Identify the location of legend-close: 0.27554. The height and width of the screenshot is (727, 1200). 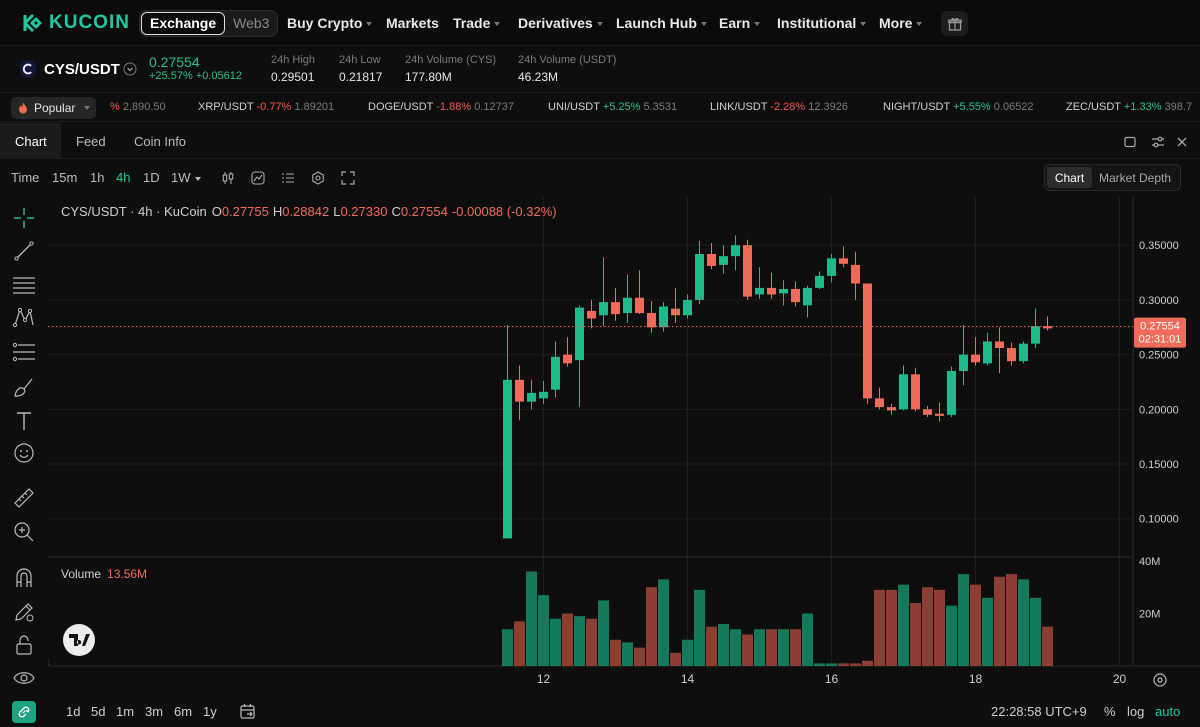
(424, 211).